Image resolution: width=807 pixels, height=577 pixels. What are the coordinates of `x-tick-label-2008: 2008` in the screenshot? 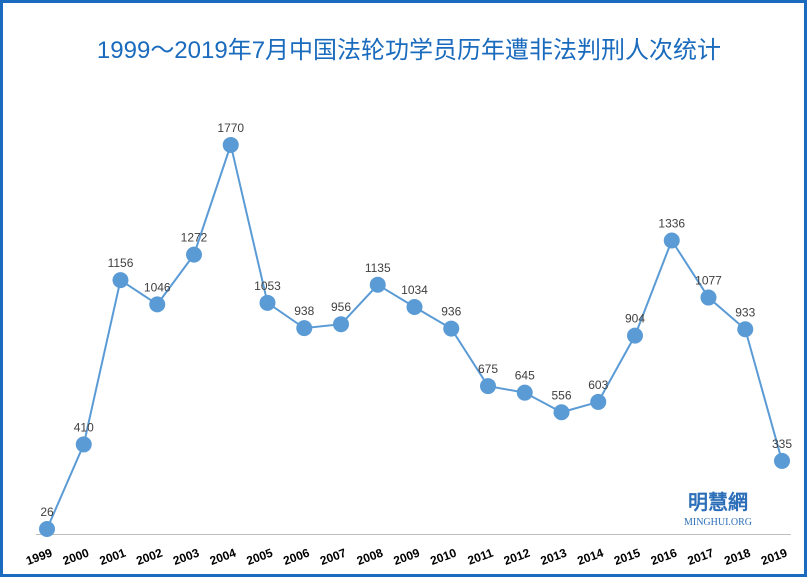 It's located at (370, 557).